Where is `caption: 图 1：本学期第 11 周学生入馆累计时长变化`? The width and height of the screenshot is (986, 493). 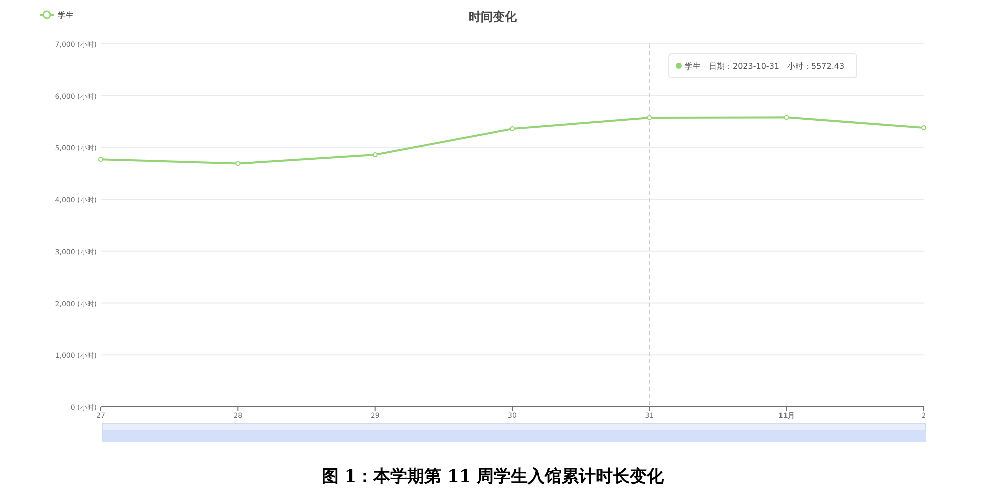
caption: 图 1：本学期第 11 周学生入馆累计时长变化 is located at coordinates (494, 477).